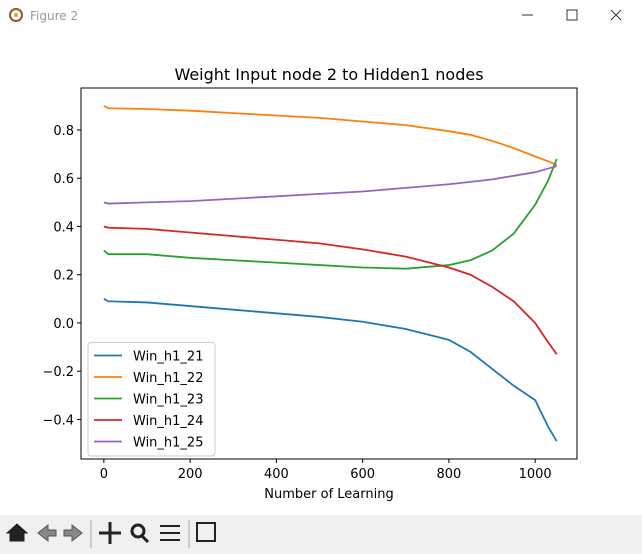 The width and height of the screenshot is (642, 554). I want to click on configure-button, so click(170, 533).